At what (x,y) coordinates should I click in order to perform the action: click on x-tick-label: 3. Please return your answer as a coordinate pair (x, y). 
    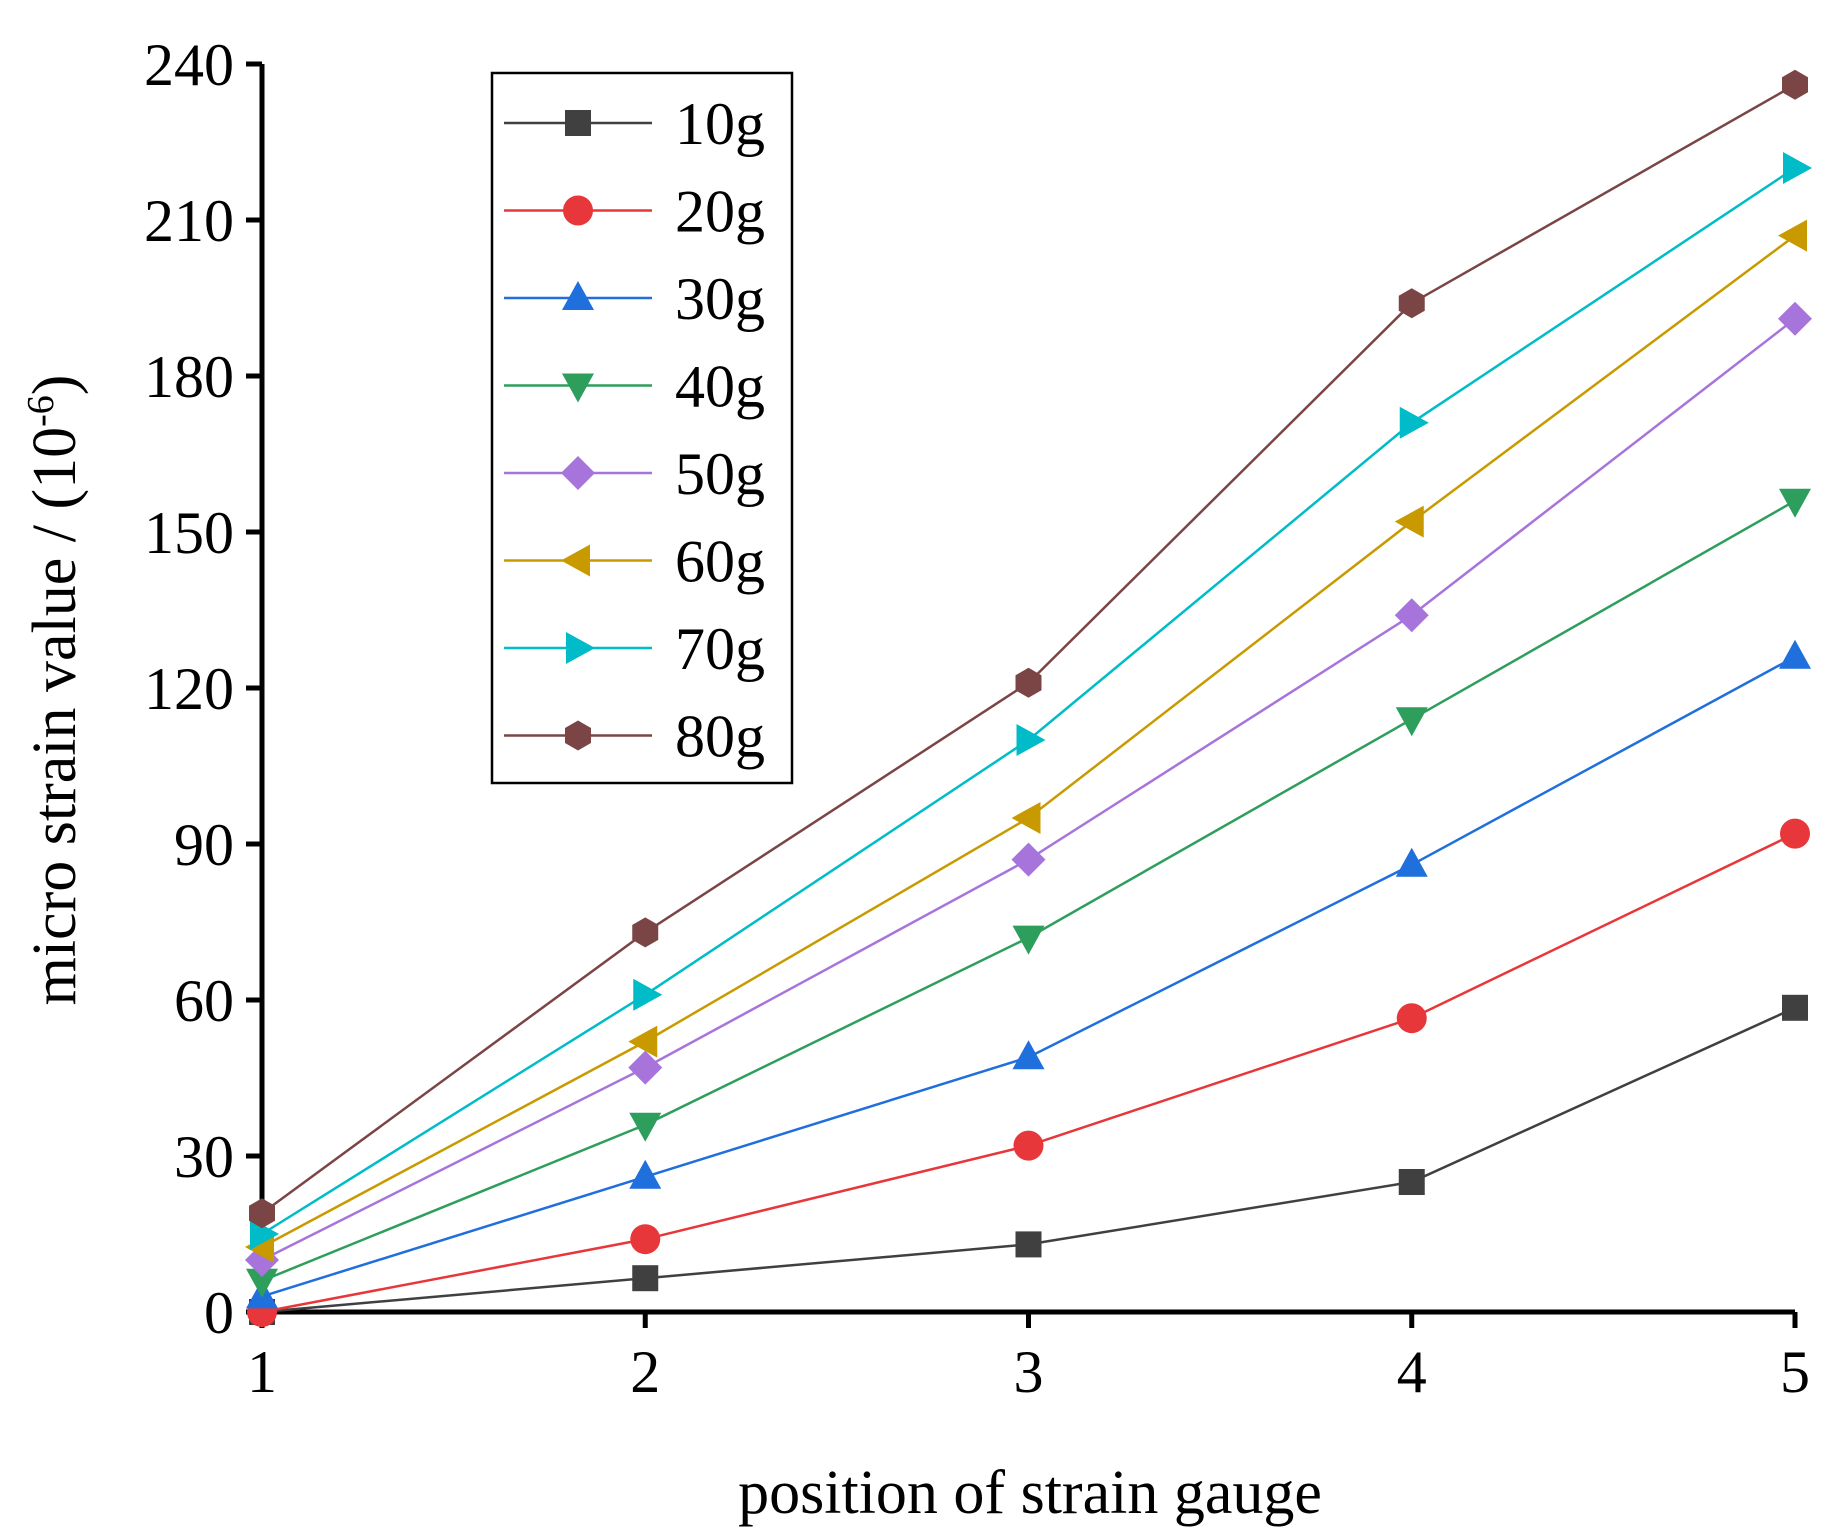
    Looking at the image, I should click on (1029, 1372).